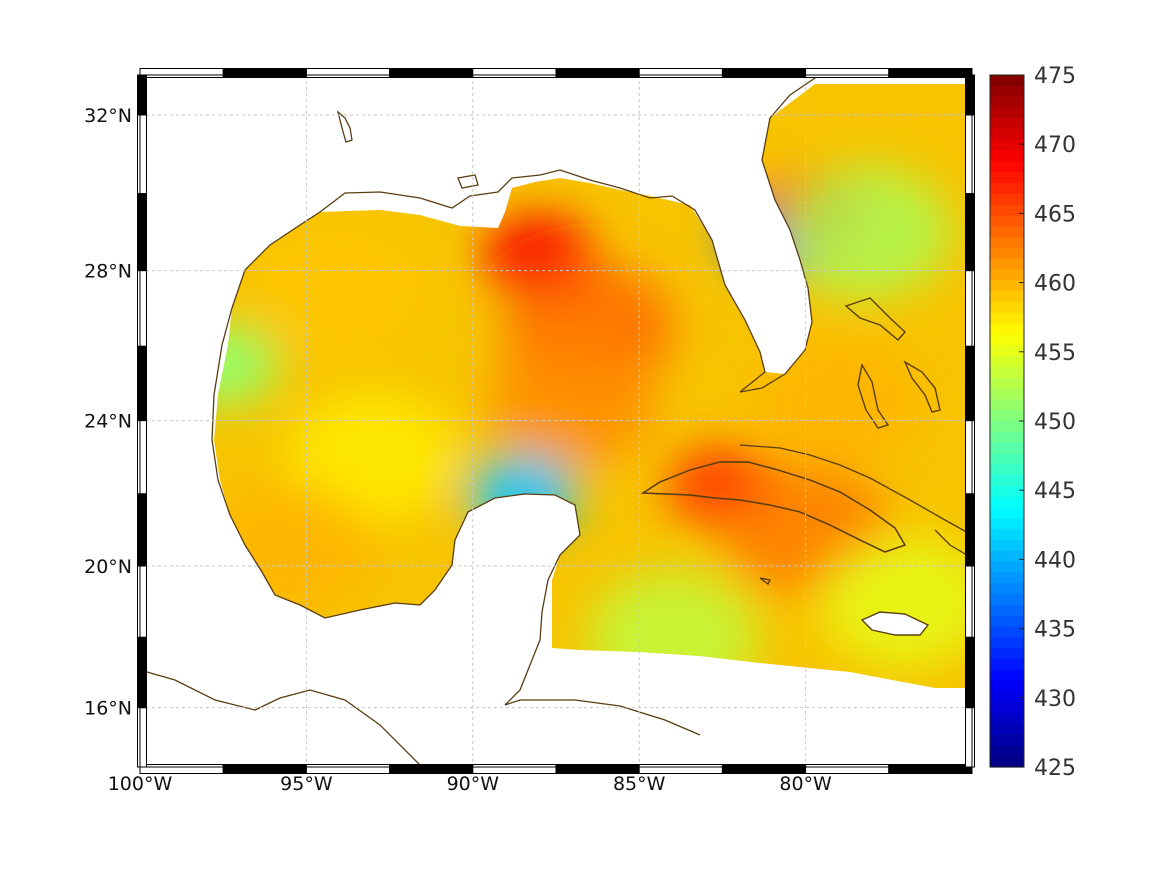 This screenshot has width=1167, height=875. What do you see at coordinates (875, 319) in the screenshot?
I see `bahamas-abaco` at bounding box center [875, 319].